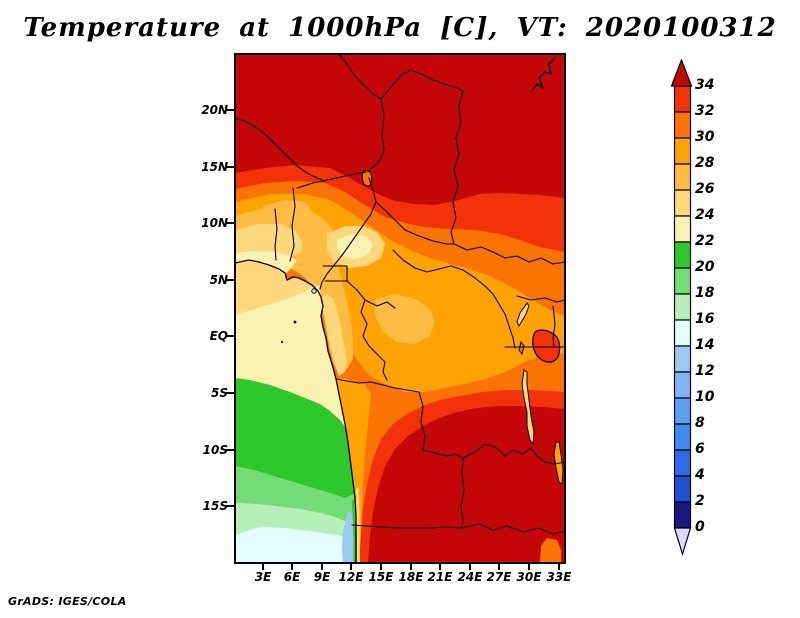 The height and width of the screenshot is (618, 800). Describe the element at coordinates (682, 542) in the screenshot. I see `colorbar-under-arrow` at that location.